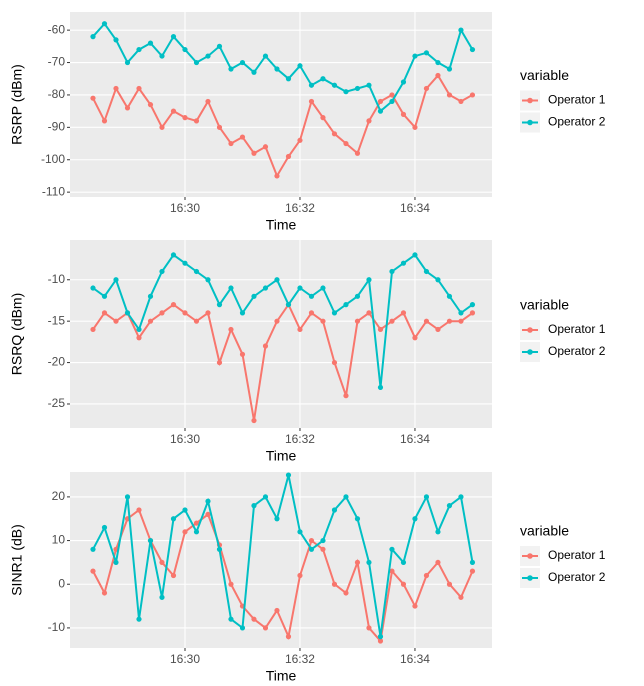  I want to click on legend-key-point, so click(530, 556).